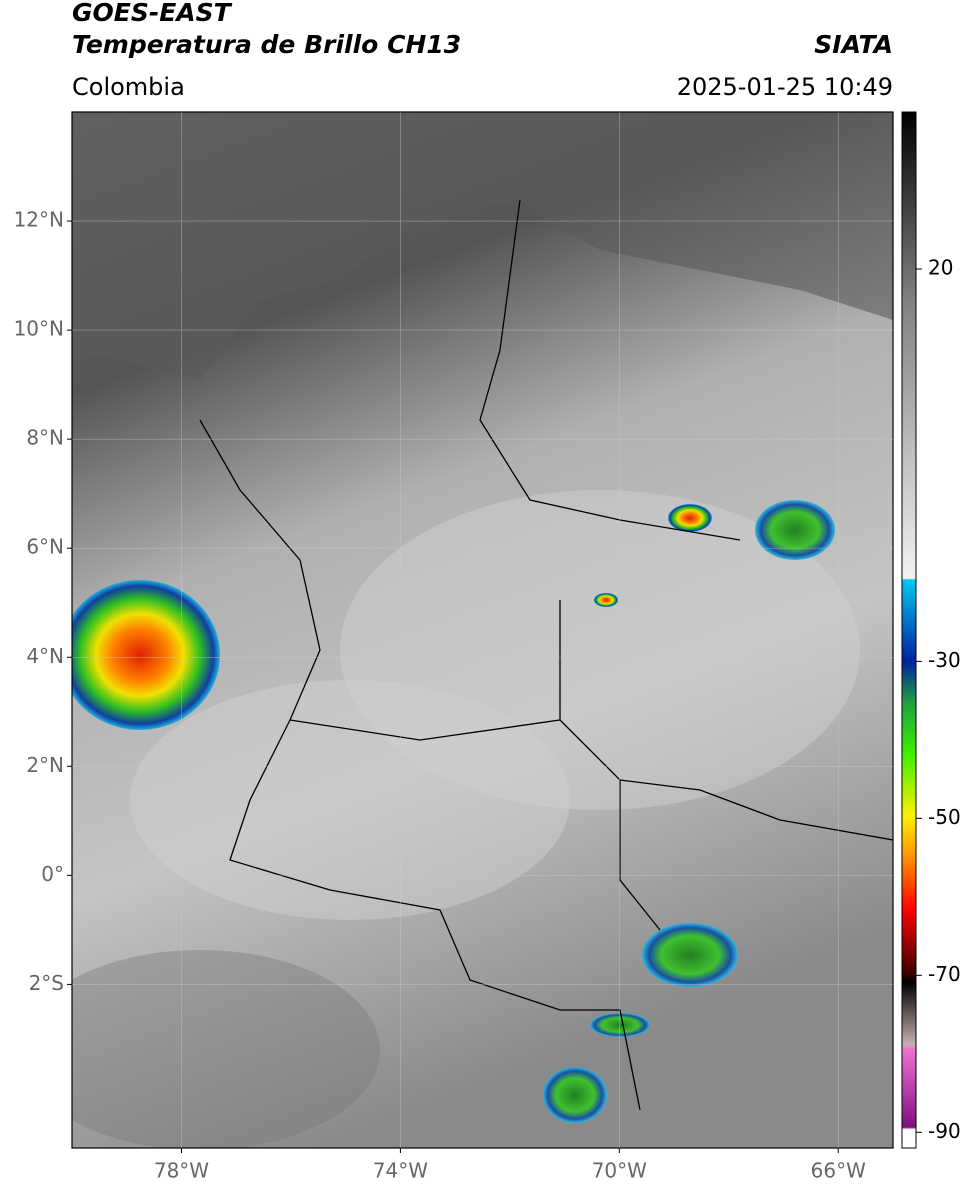  What do you see at coordinates (181, 1171) in the screenshot?
I see `x-tick-label: 78°W` at bounding box center [181, 1171].